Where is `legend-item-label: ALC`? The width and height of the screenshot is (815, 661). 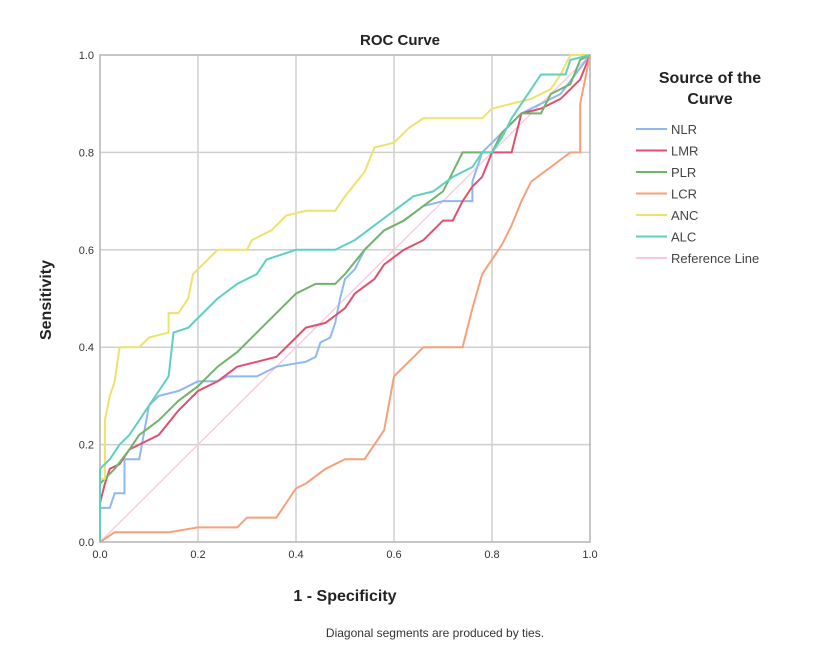 legend-item-label: ALC is located at coordinates (683, 237).